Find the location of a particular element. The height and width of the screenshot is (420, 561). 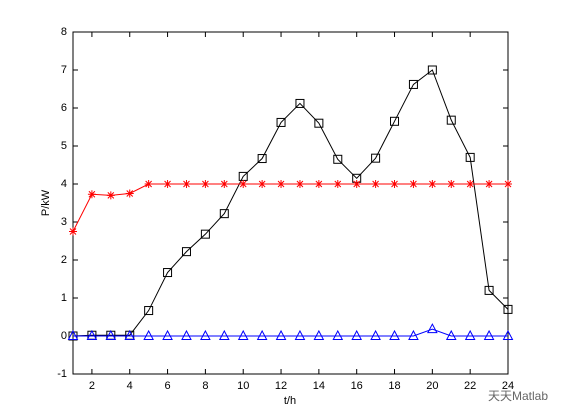

x-tick-label: 4 is located at coordinates (130, 386).